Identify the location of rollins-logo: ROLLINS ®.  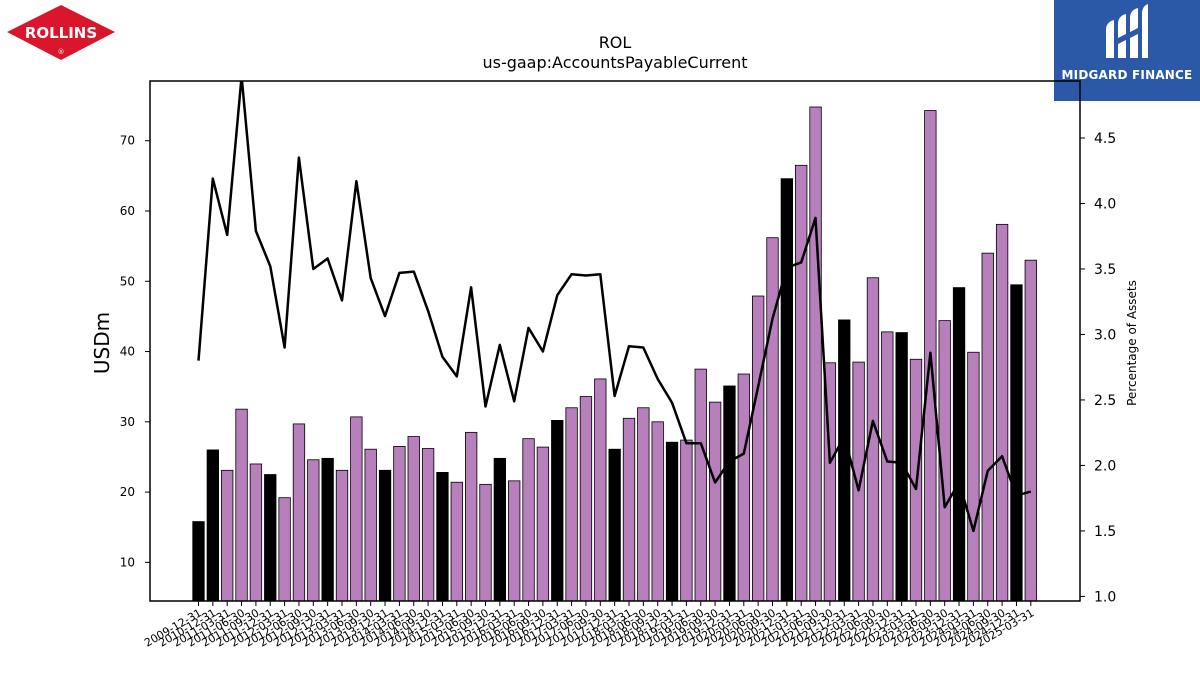
(61, 33).